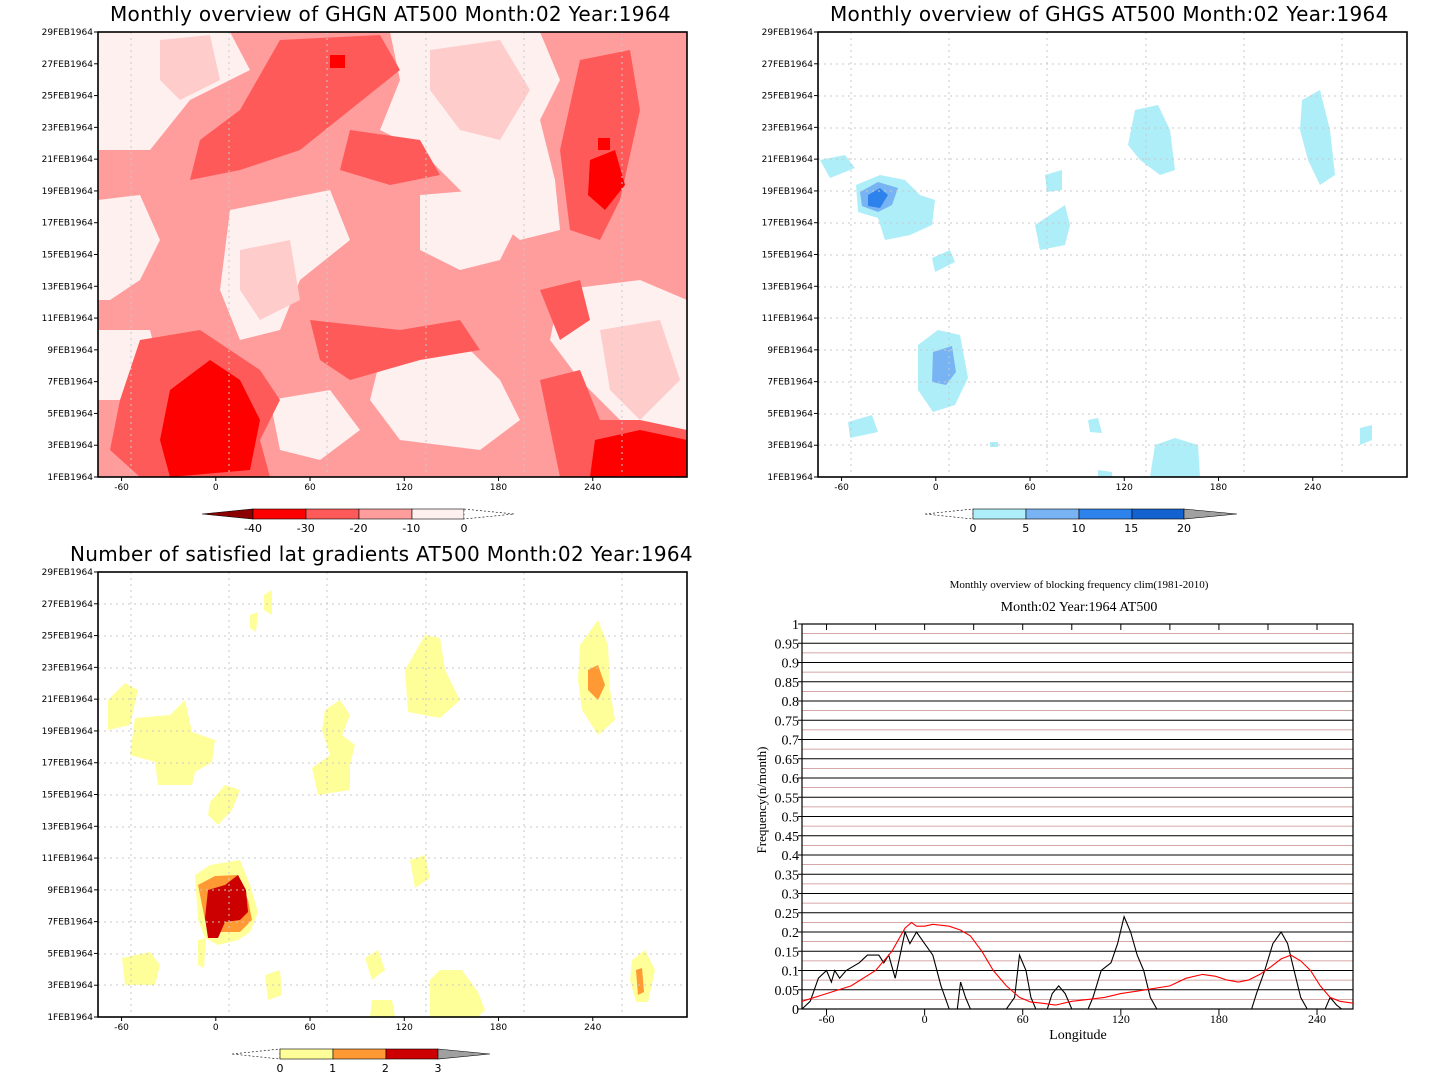 This screenshot has height=1091, width=1440. What do you see at coordinates (787, 721) in the screenshot?
I see `y-tick-label: 0.75` at bounding box center [787, 721].